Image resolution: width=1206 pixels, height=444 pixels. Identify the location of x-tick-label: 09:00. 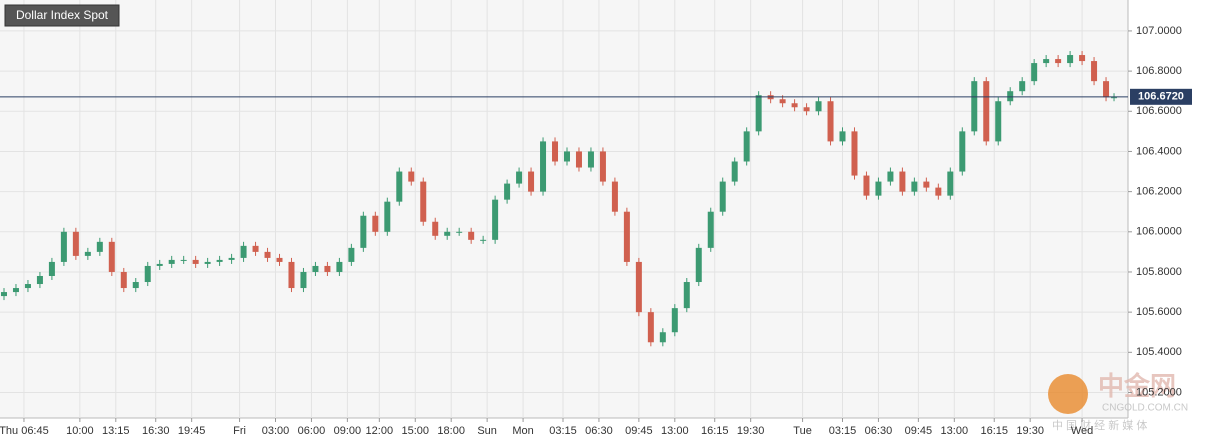
(348, 431).